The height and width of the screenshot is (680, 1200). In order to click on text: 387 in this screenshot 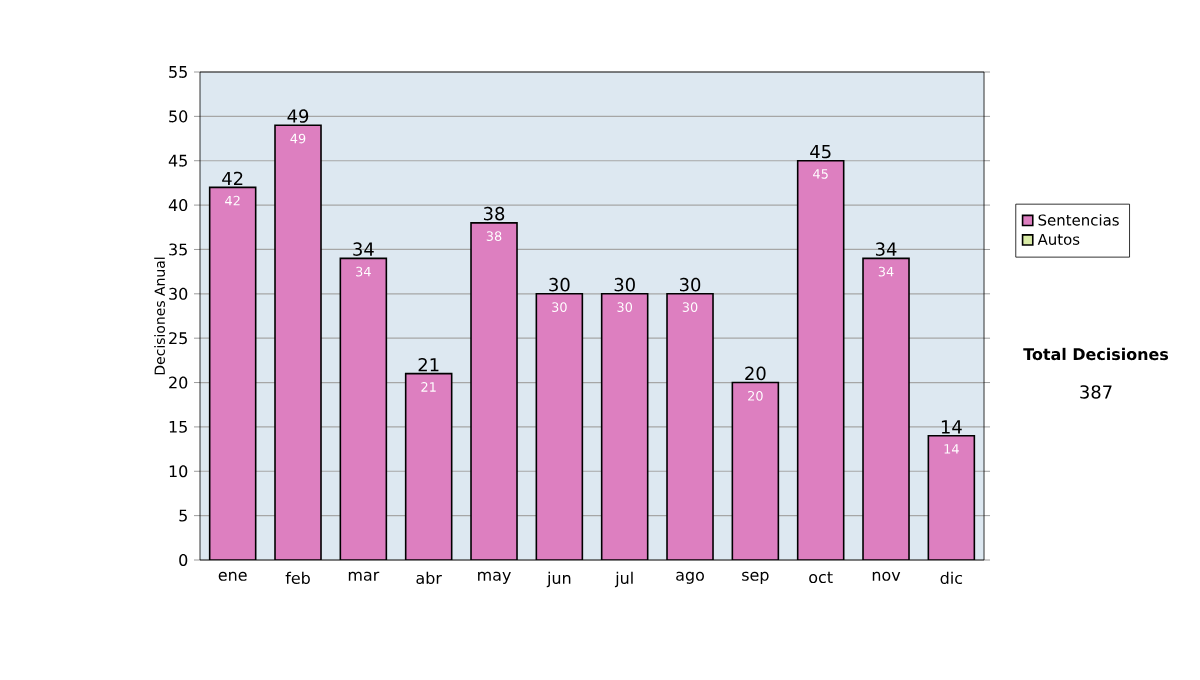, I will do `click(1096, 392)`.